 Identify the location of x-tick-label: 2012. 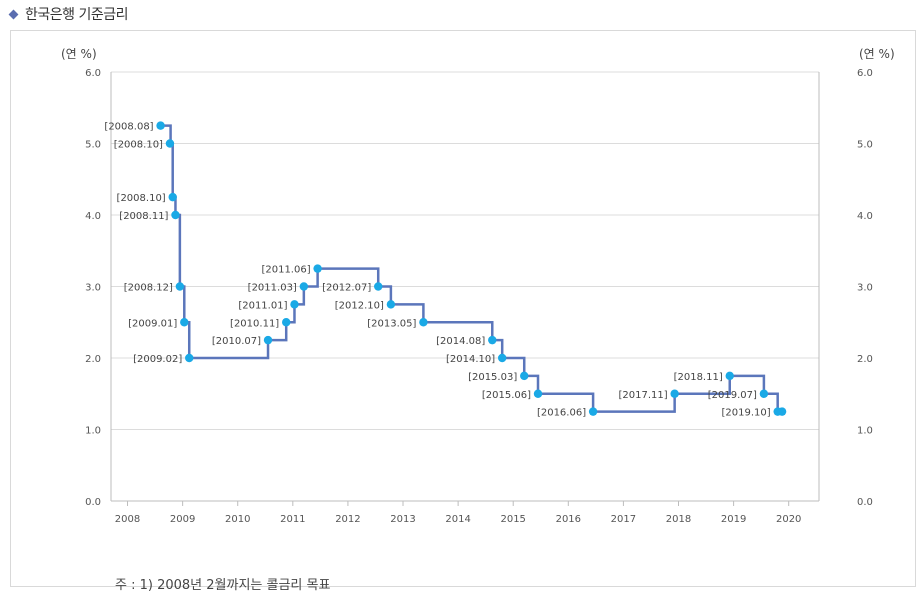
(347, 519).